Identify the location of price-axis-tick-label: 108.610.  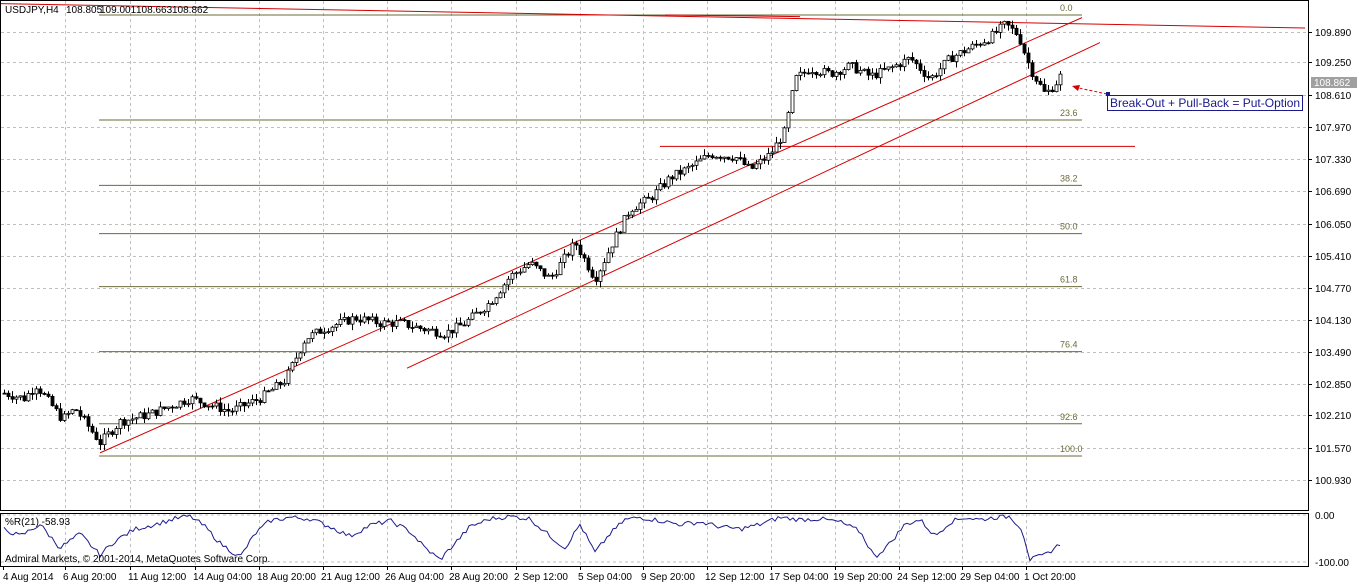
(1333, 96).